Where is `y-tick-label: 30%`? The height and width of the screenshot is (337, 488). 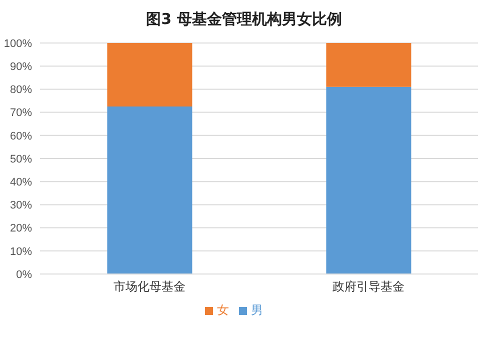
y-tick-label: 30% is located at coordinates (21, 206).